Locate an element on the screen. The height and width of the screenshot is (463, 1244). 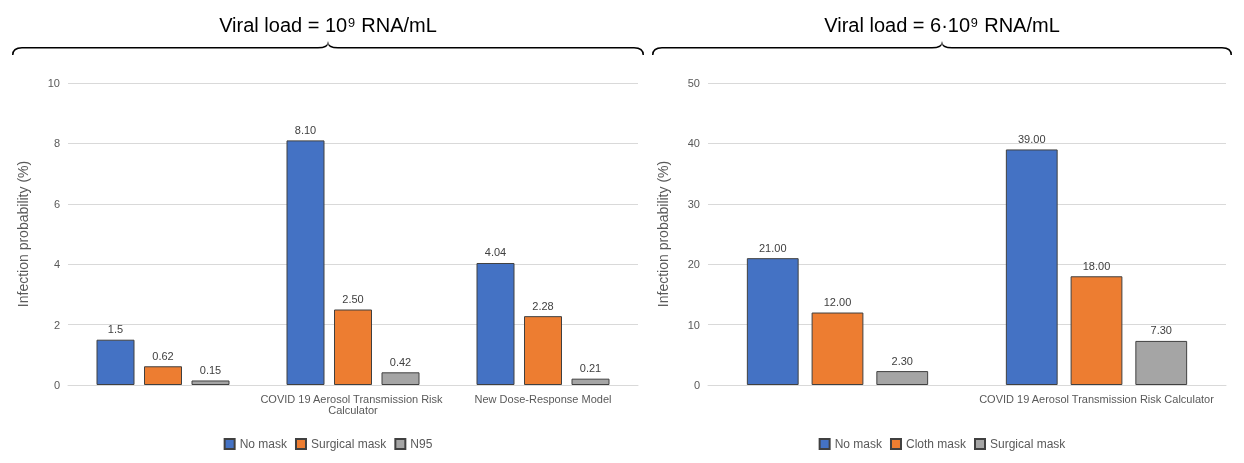
y-tick-label: 6 is located at coordinates (56, 203).